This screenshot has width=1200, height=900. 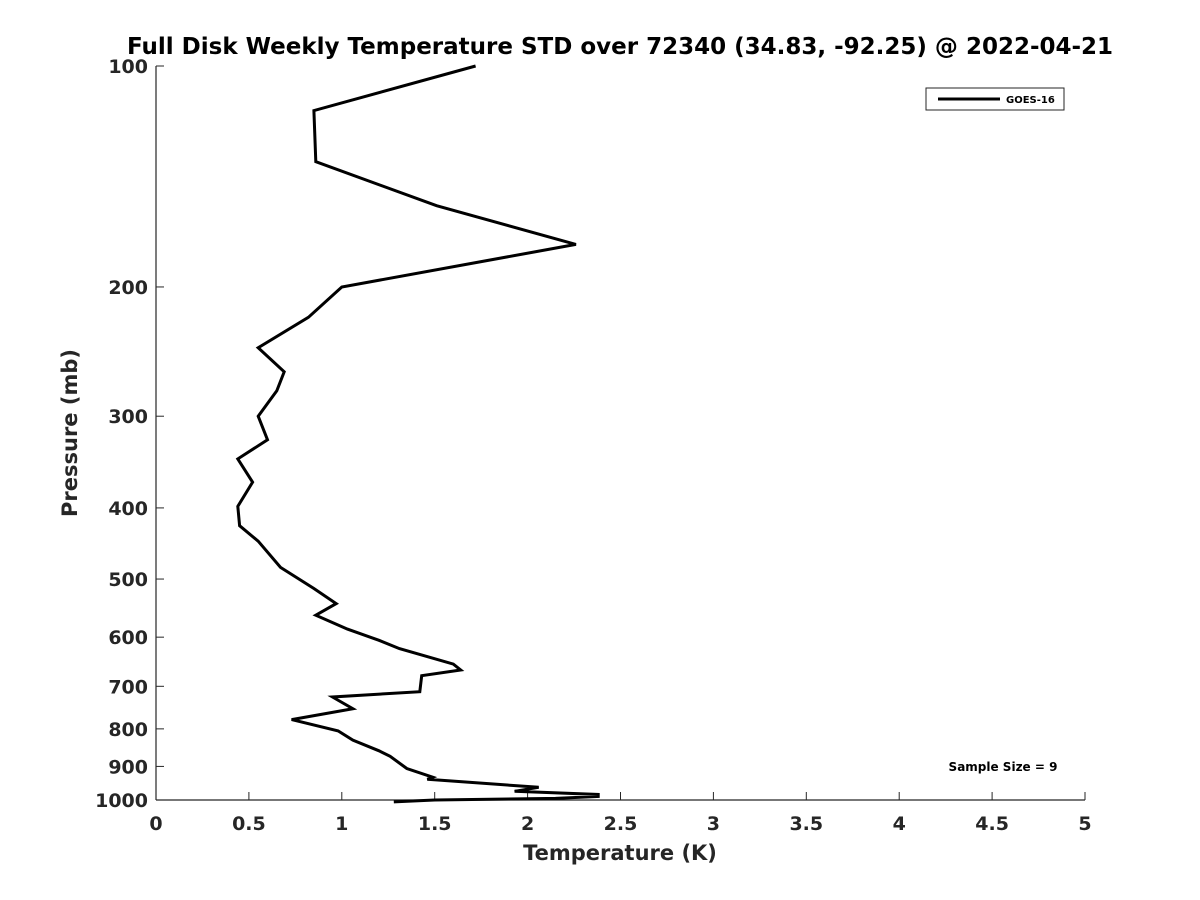 What do you see at coordinates (129, 434) in the screenshot?
I see `y-axis-ticks: 100 200 300 400 500 600 700 800 900 1000` at bounding box center [129, 434].